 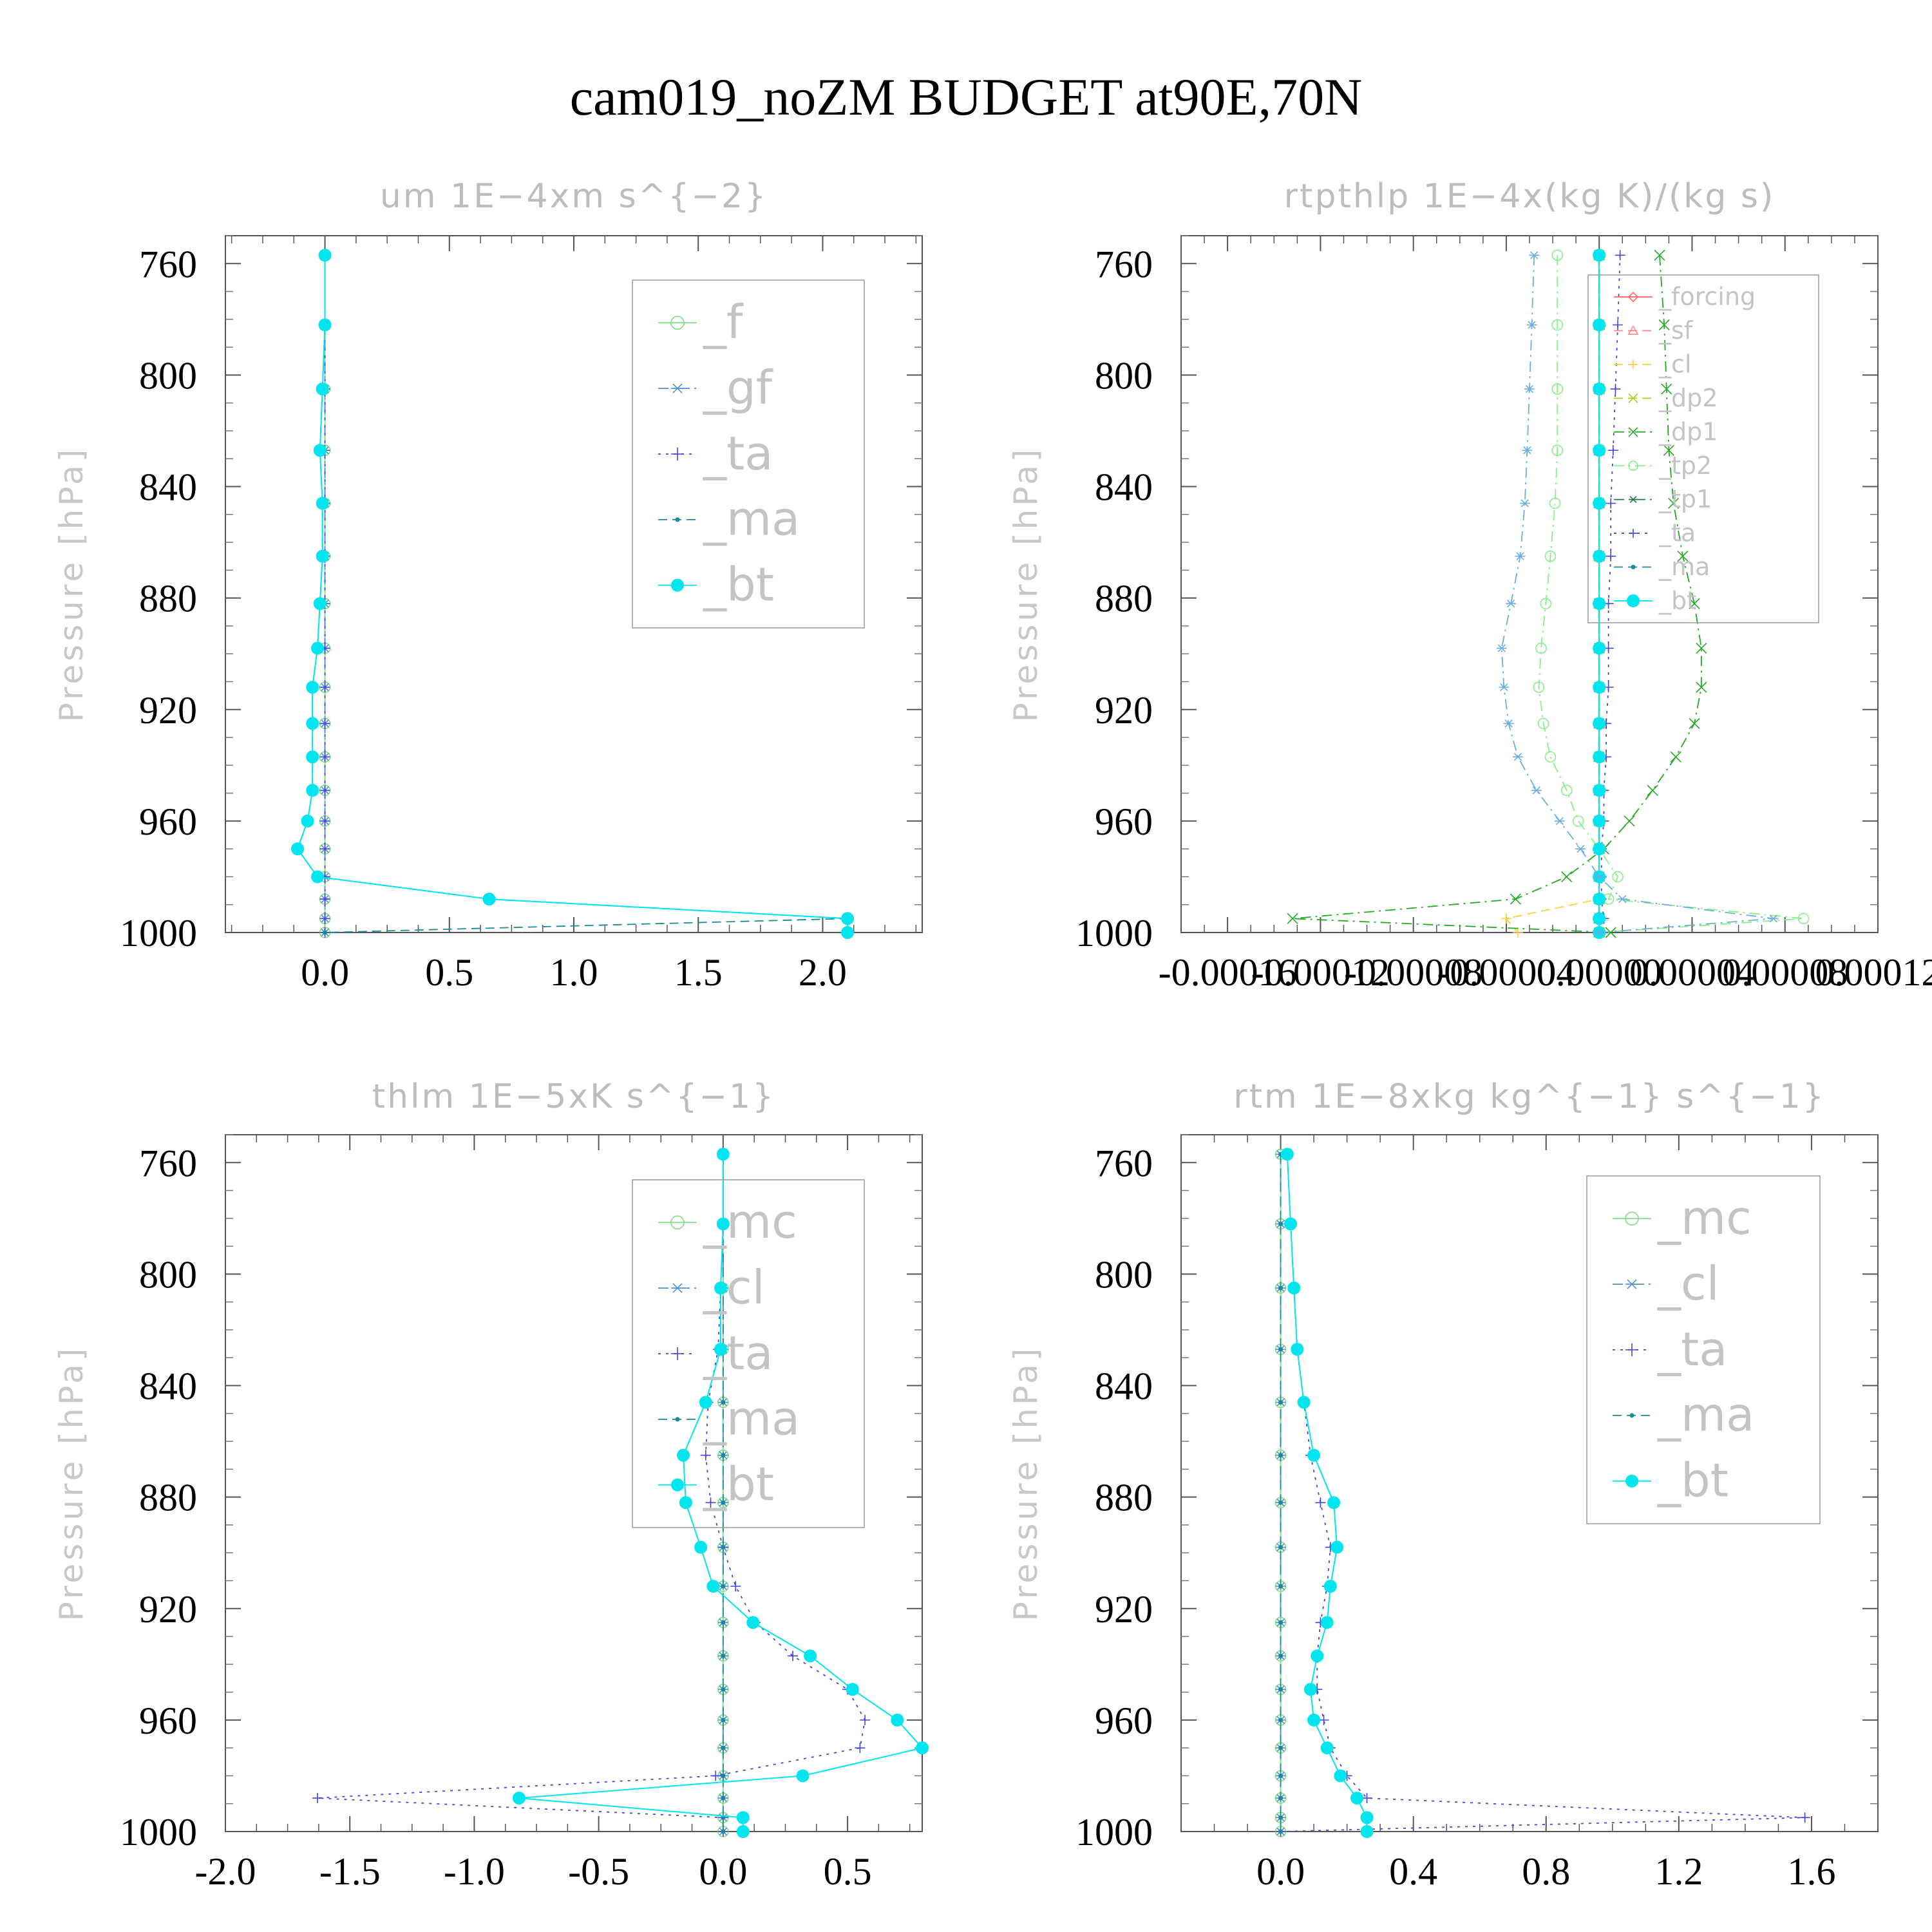 I want to click on legend-frame, so click(x=1703, y=448).